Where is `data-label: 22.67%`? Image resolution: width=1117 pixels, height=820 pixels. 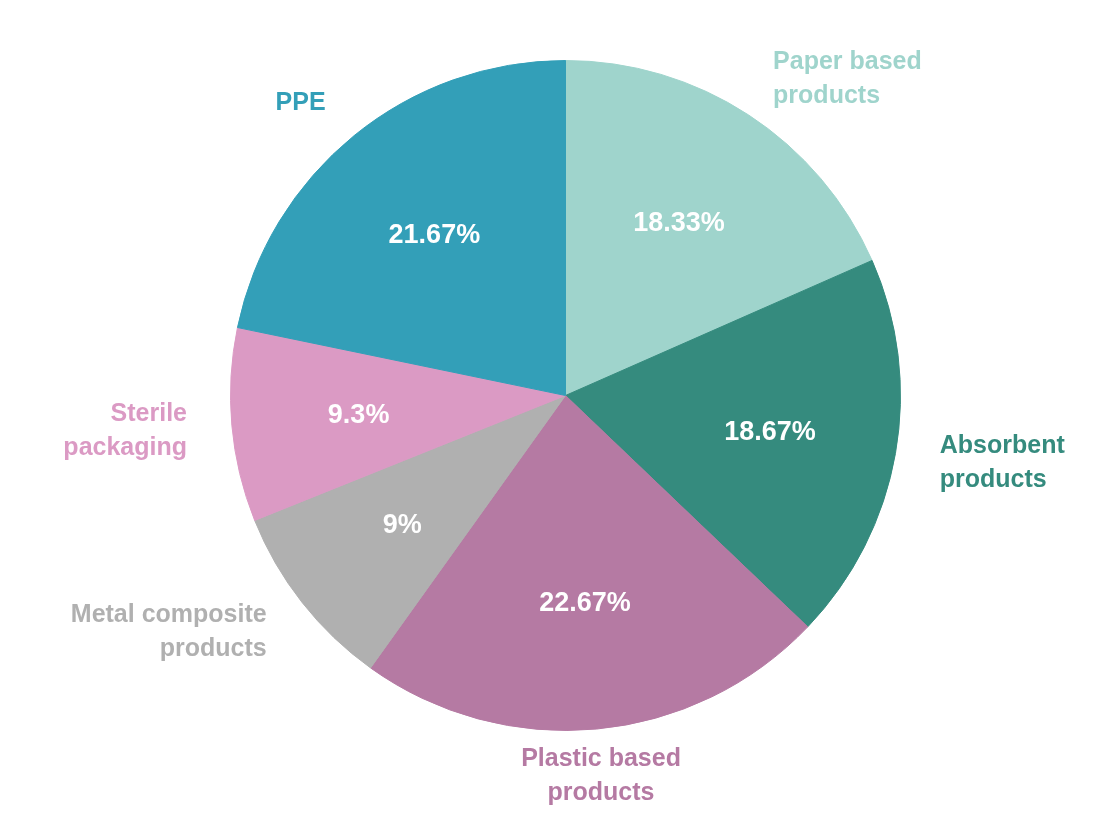 data-label: 22.67% is located at coordinates (585, 602).